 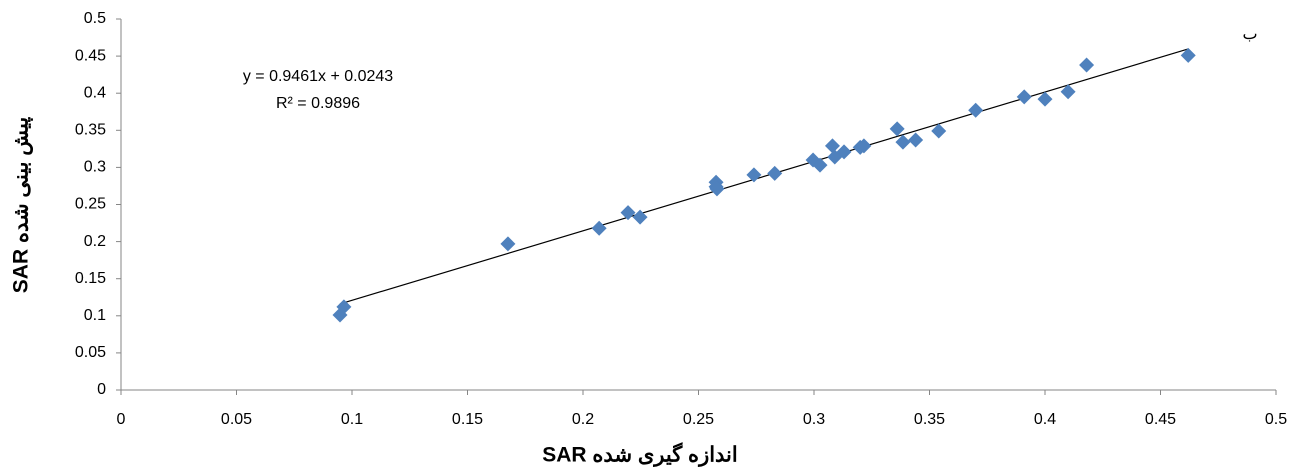 What do you see at coordinates (90, 352) in the screenshot?
I see `y-tick-label: 0.05` at bounding box center [90, 352].